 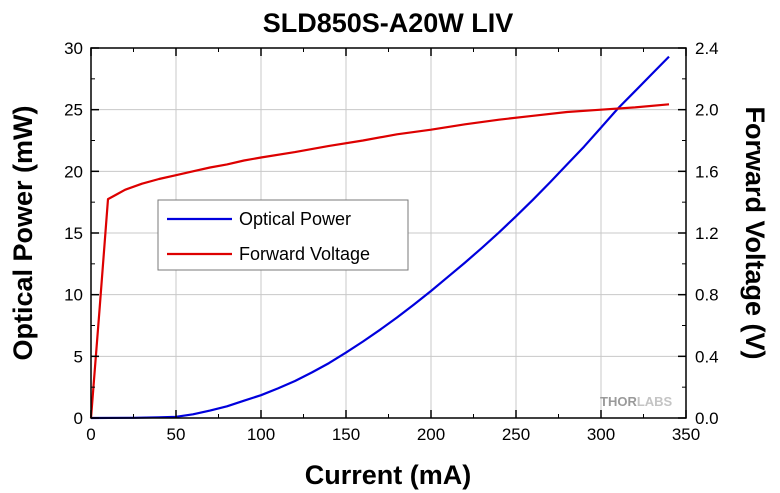 What do you see at coordinates (707, 295) in the screenshot?
I see `y2-tick-label: 0.8` at bounding box center [707, 295].